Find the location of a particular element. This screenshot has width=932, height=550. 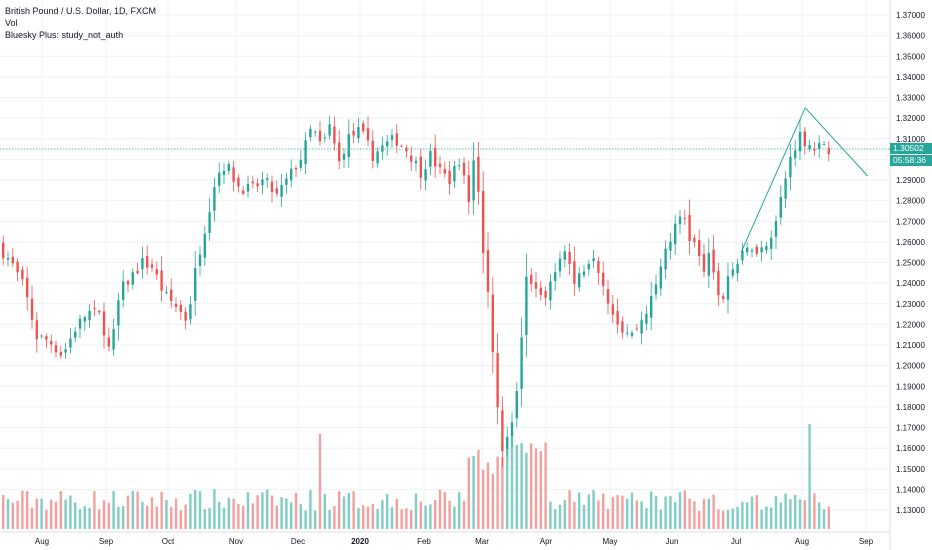

time-tick-label: Jun is located at coordinates (672, 541).